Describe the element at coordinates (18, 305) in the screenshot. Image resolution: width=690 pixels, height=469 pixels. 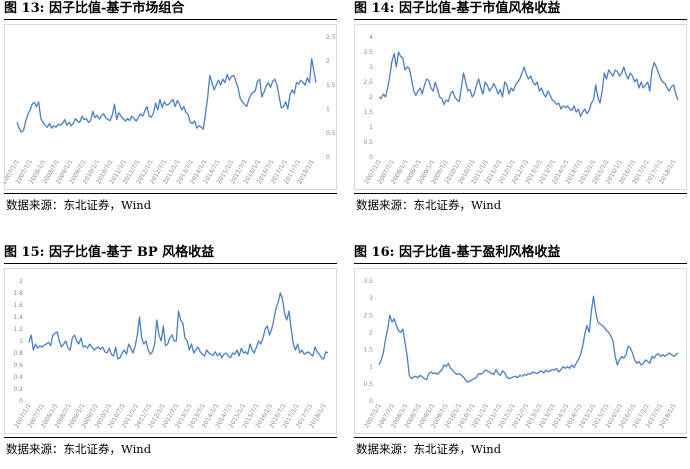
I see `y-tick-label: 1.6` at that location.